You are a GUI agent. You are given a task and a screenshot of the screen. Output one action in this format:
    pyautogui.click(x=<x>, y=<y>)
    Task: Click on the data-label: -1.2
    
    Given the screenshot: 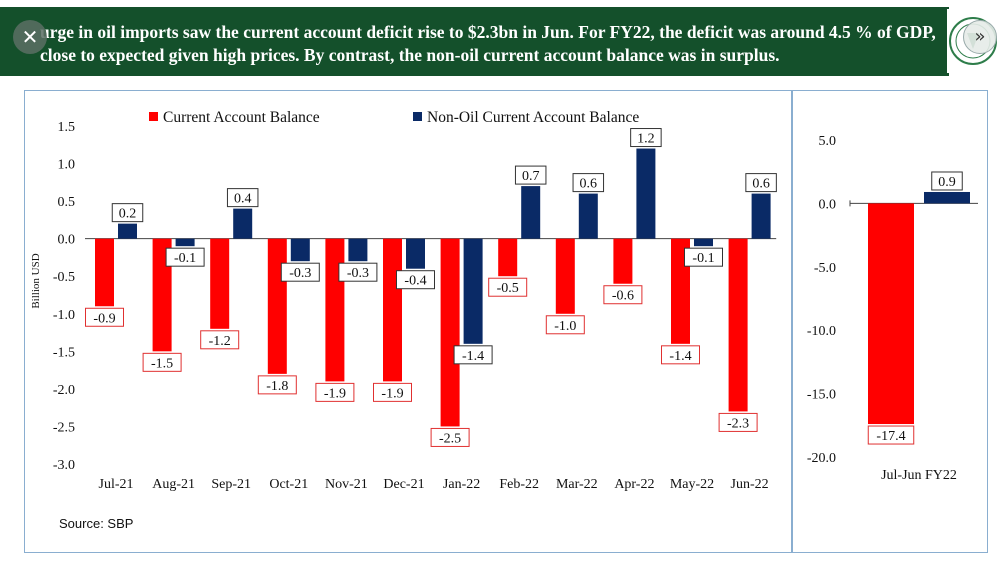 What is the action you would take?
    pyautogui.click(x=220, y=341)
    